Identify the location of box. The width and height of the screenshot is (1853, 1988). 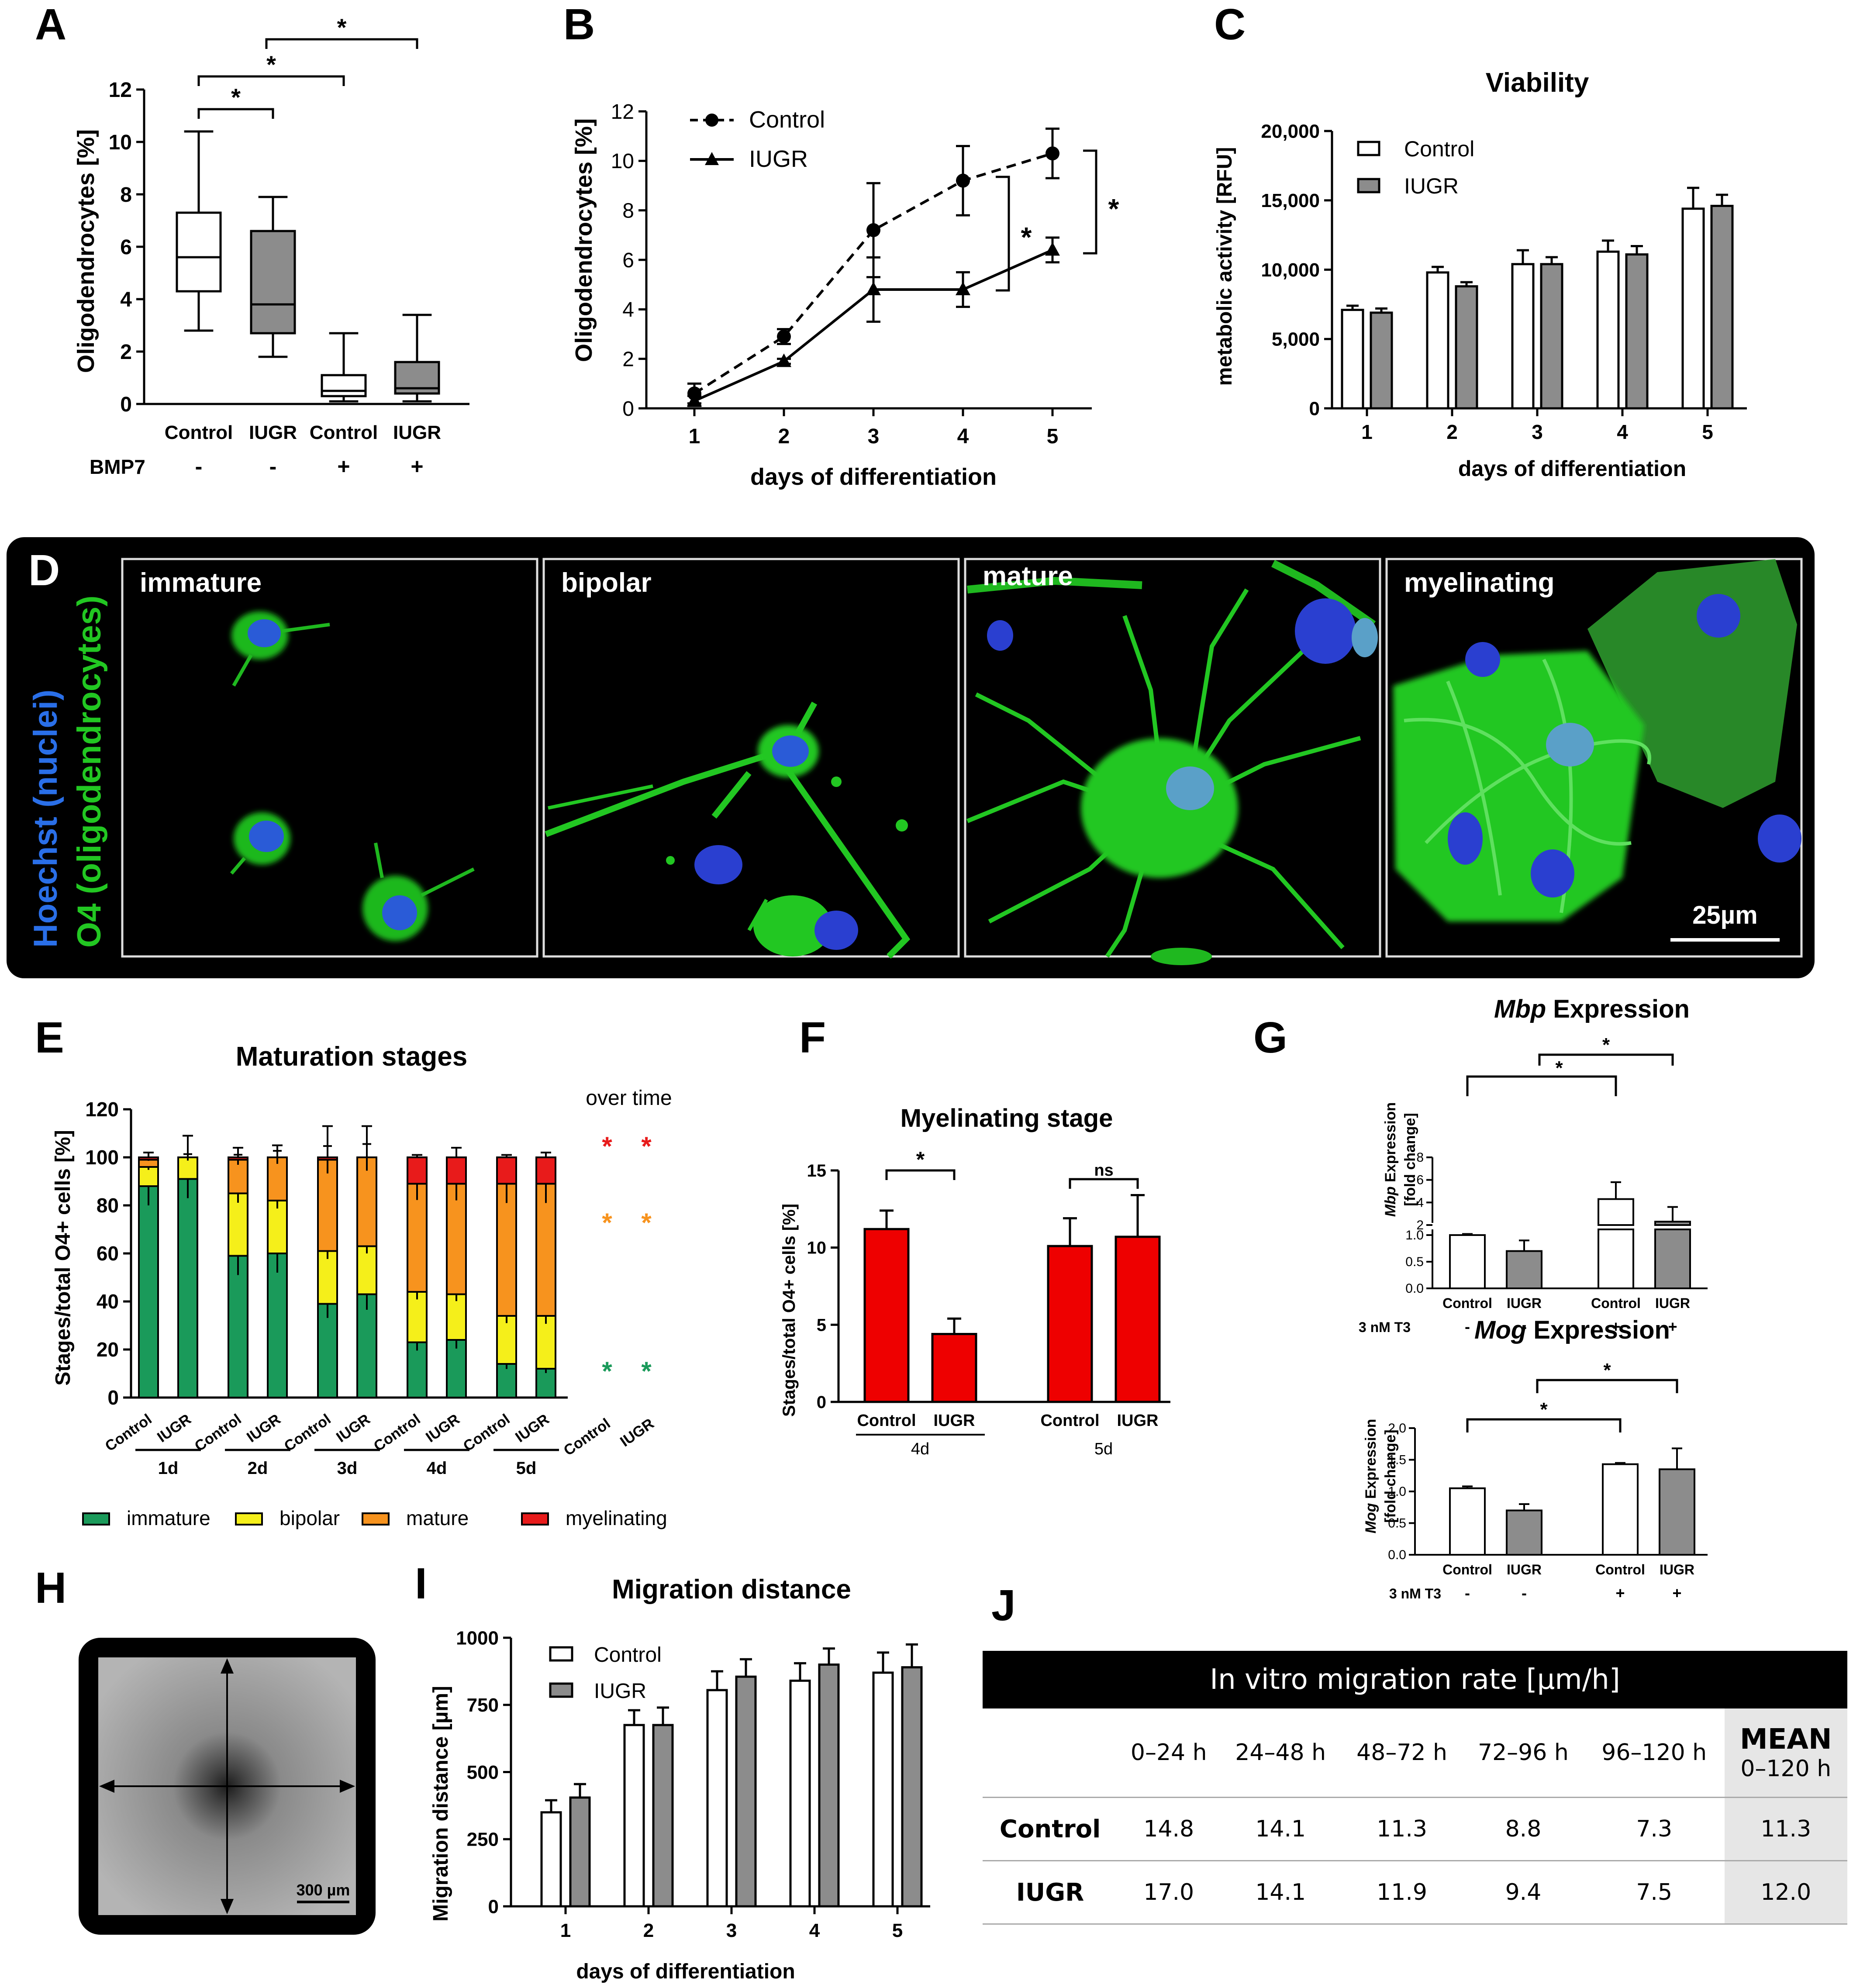
(344, 386).